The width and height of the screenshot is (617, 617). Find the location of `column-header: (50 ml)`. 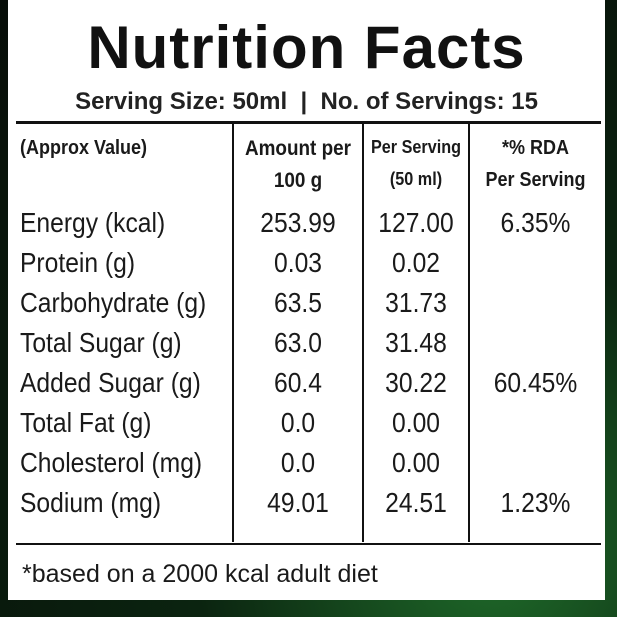

column-header: (50 ml) is located at coordinates (416, 179).